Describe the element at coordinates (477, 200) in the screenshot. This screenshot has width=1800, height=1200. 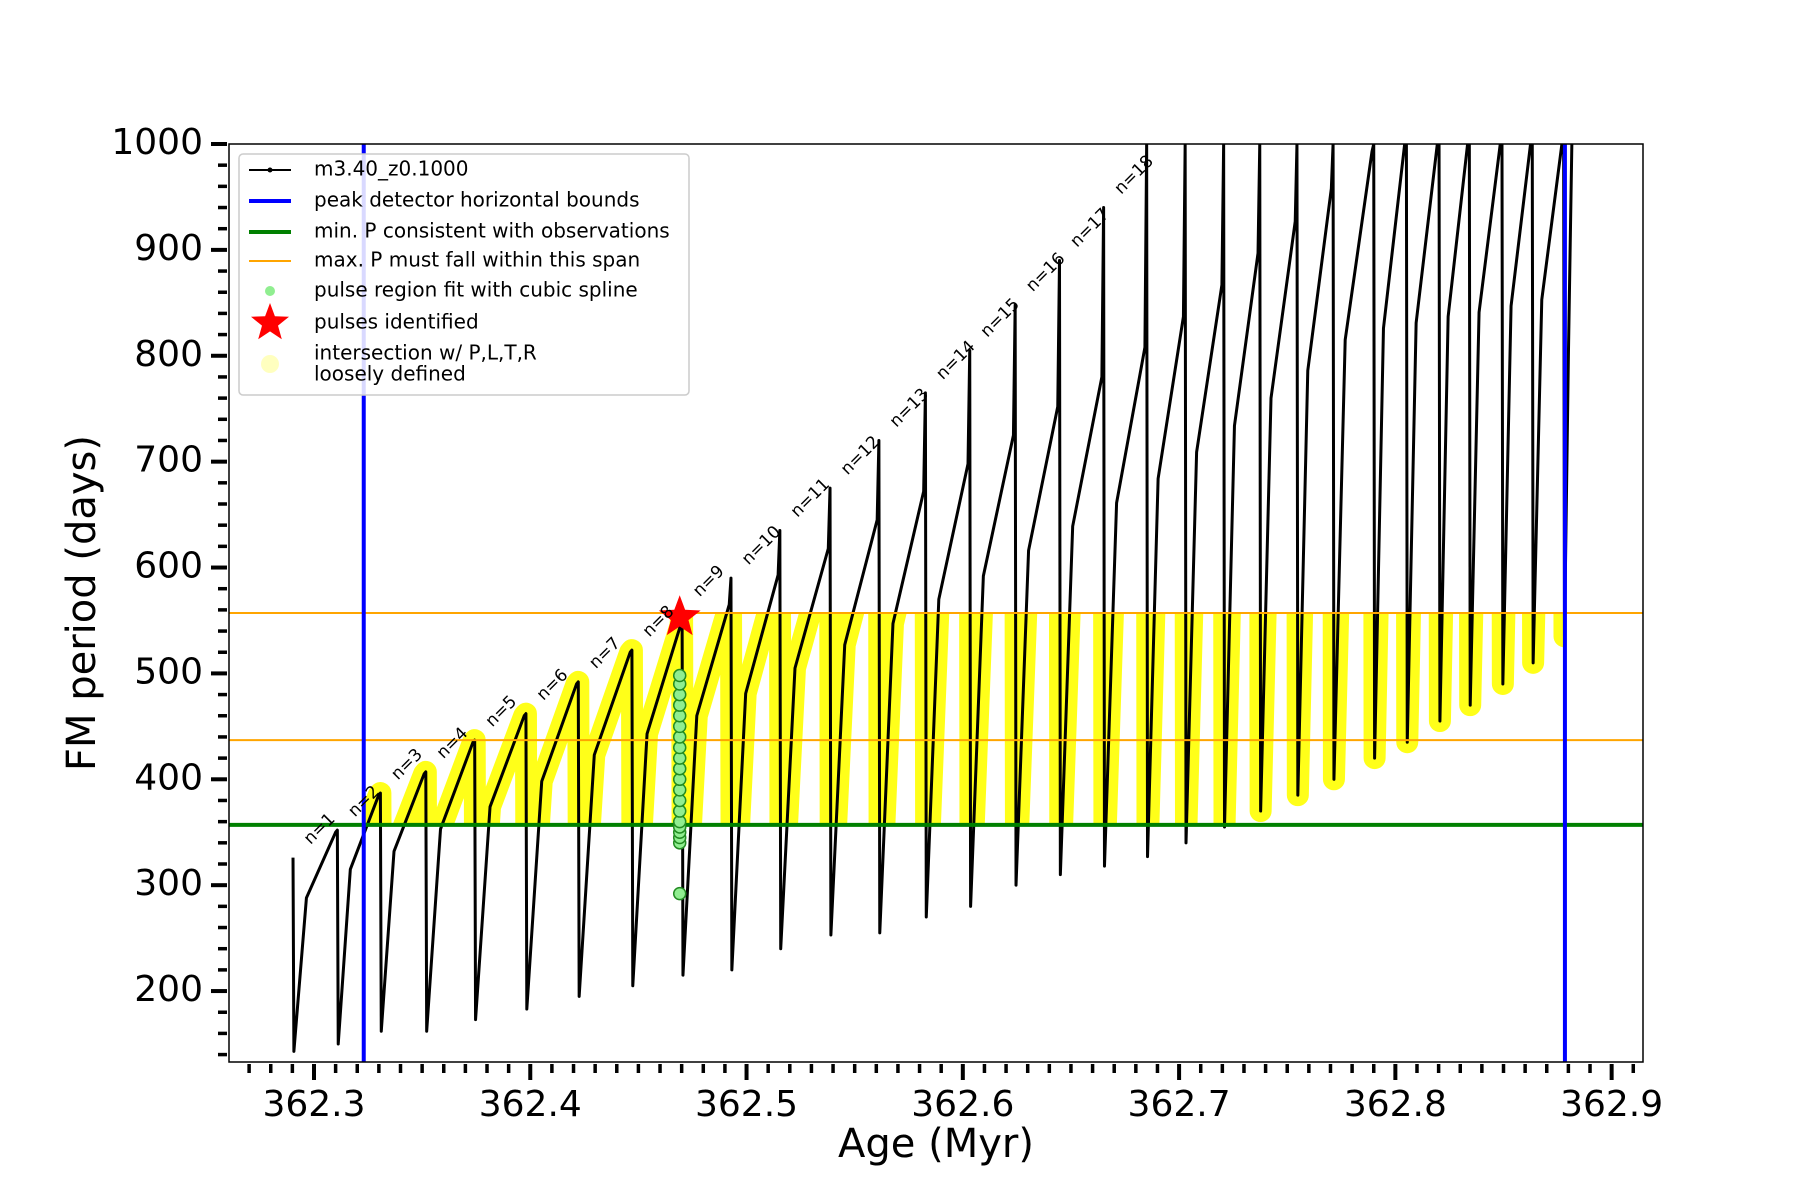
I see `legend-label: peak detector horizontal bounds` at that location.